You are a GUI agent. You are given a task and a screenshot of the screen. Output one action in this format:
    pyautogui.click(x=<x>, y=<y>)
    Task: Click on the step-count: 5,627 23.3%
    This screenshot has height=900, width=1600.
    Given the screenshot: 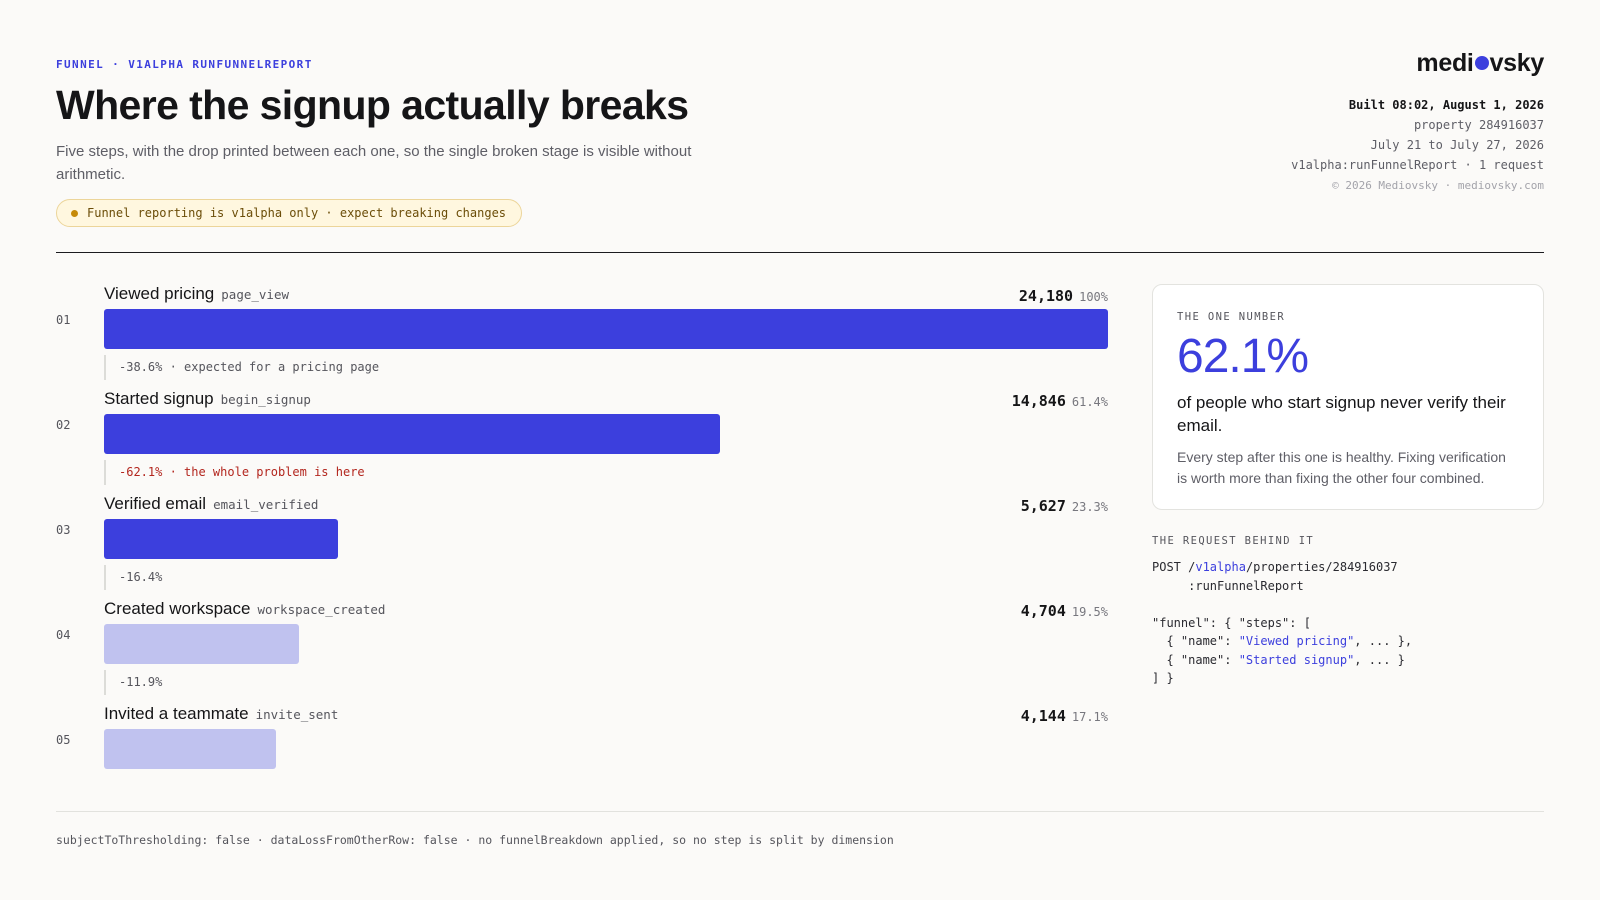 What is the action you would take?
    pyautogui.click(x=1064, y=505)
    